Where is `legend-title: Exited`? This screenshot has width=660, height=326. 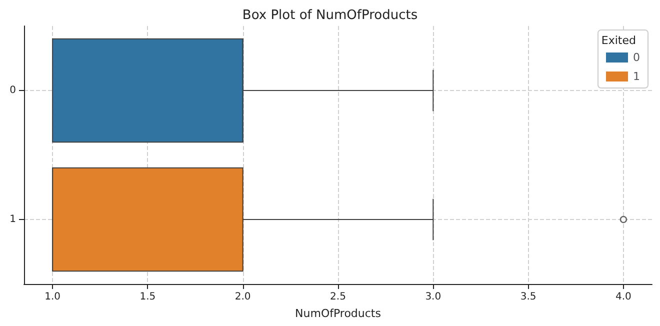
legend-title: Exited is located at coordinates (618, 40).